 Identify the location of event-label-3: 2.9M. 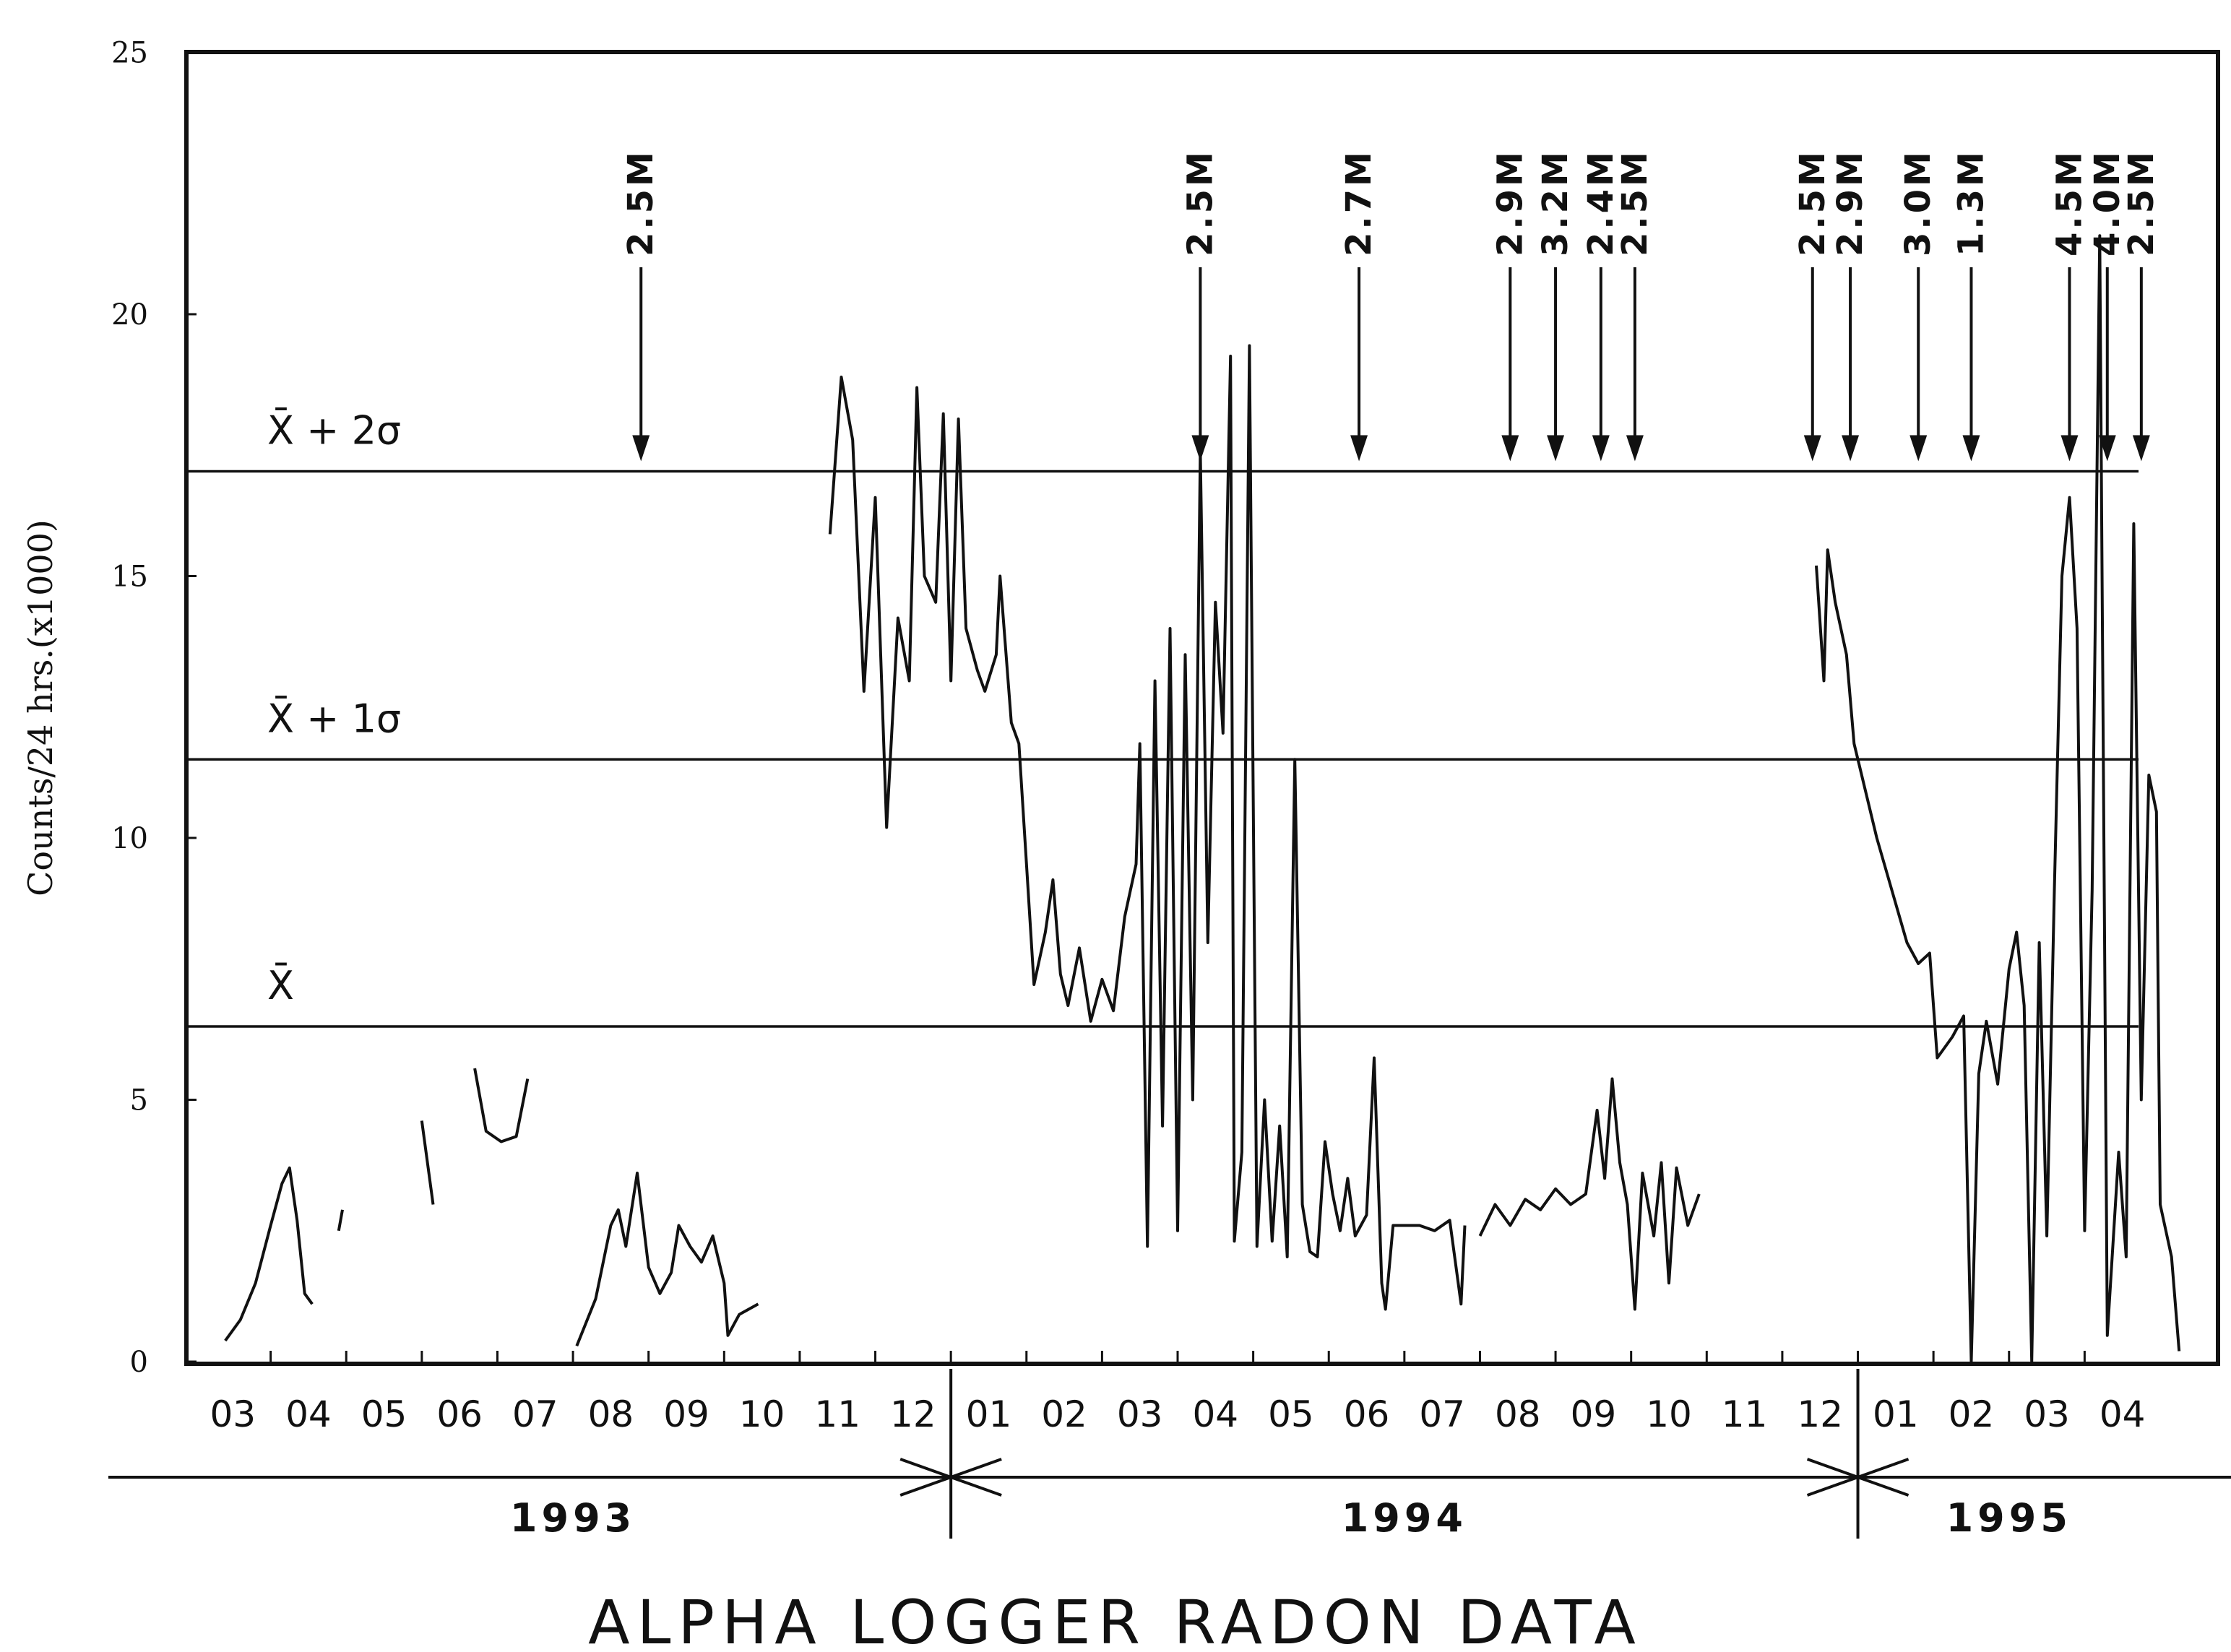
(1510, 202).